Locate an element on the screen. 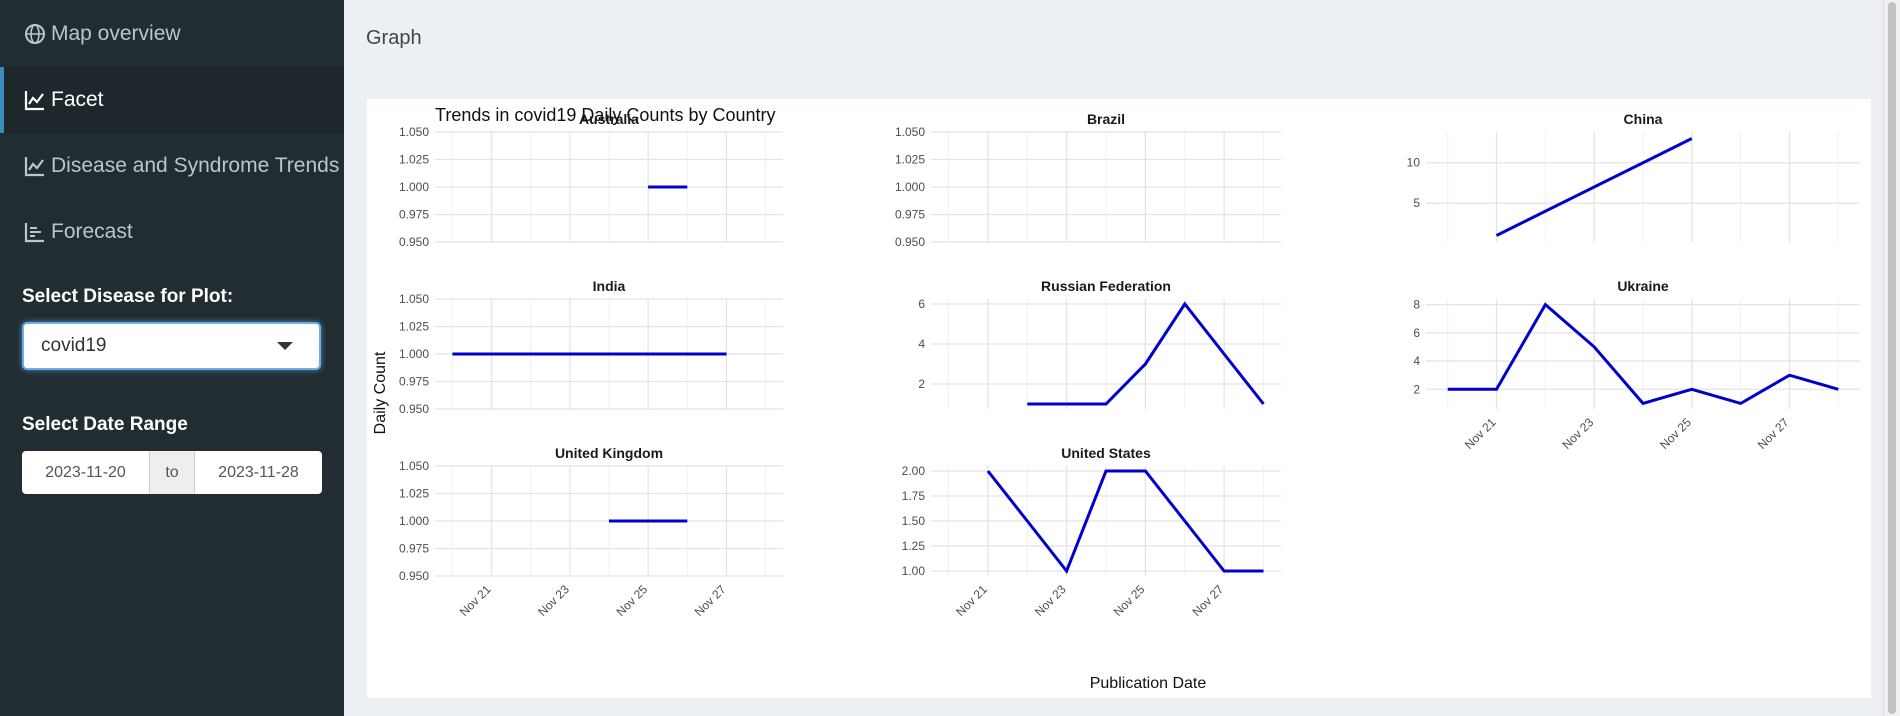 Image resolution: width=1900 pixels, height=716 pixels. scrollbar is located at coordinates (1891, 358).